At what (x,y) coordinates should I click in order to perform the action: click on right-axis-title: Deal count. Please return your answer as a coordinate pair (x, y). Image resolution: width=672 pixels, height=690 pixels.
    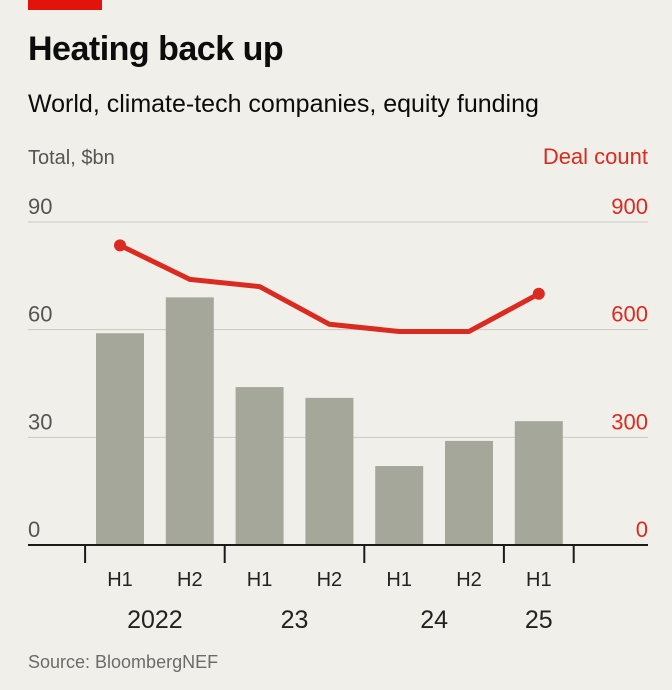
    Looking at the image, I should click on (595, 156).